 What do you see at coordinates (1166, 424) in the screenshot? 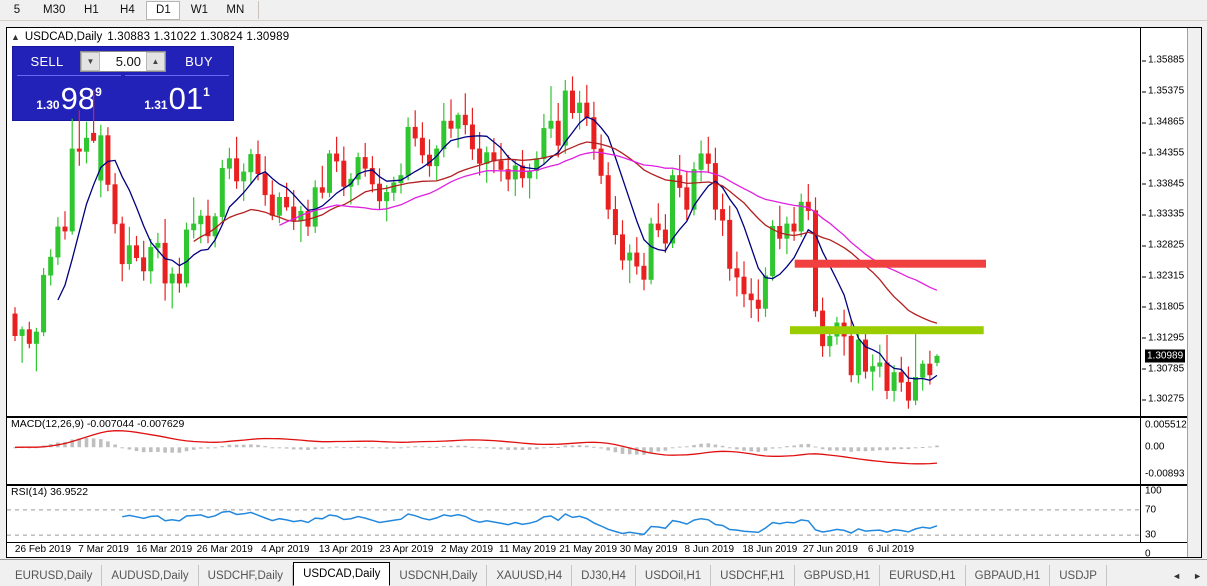
I see `macd-tick: 0.005512` at bounding box center [1166, 424].